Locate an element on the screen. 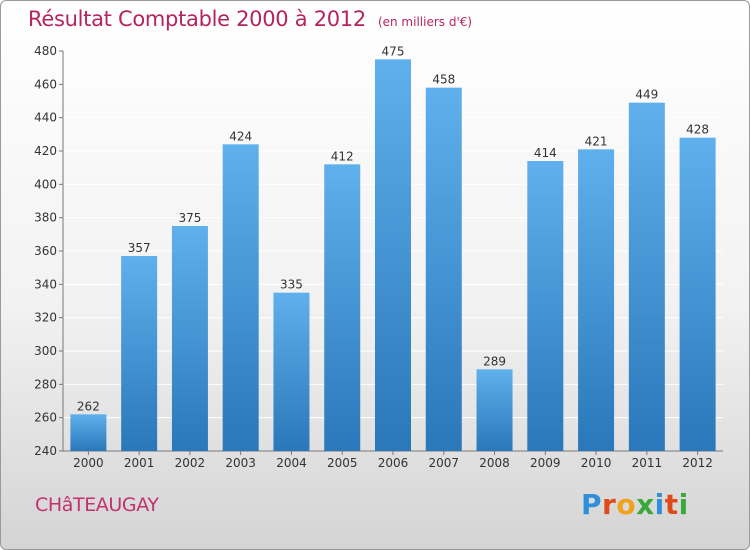  x-tick-label: 2006 is located at coordinates (393, 463).